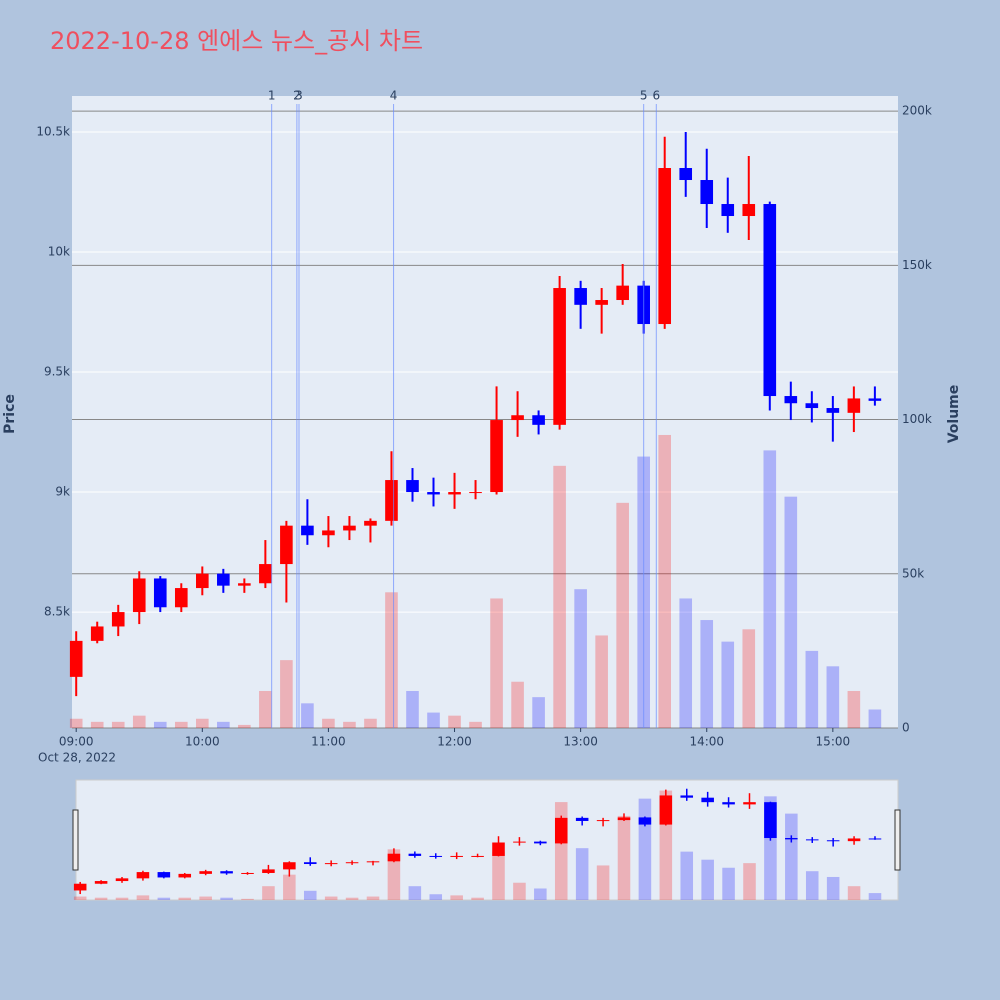  I want to click on event-label: 1, so click(272, 96).